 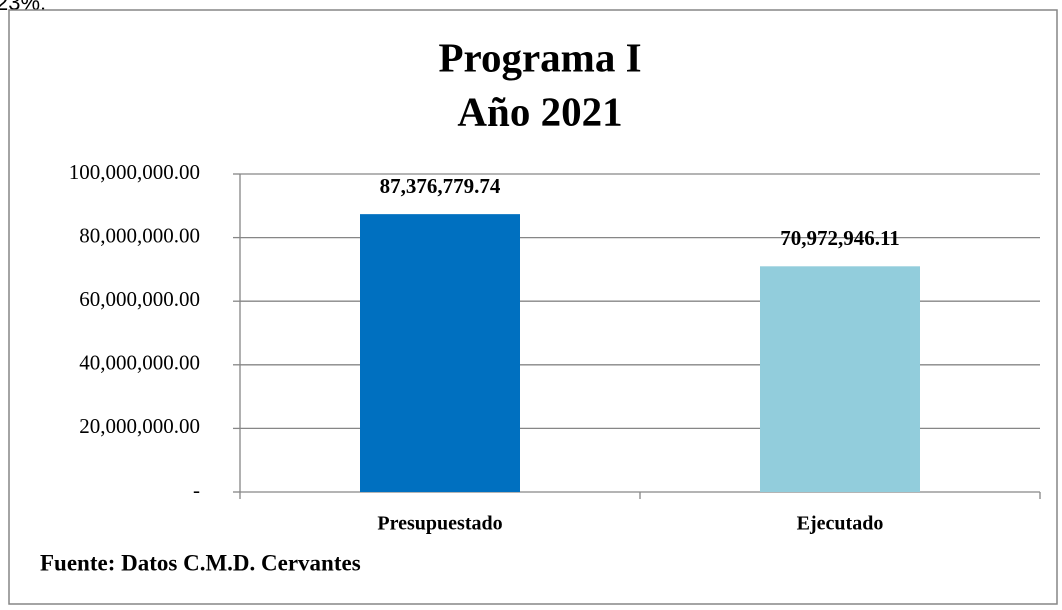 What do you see at coordinates (139, 363) in the screenshot?
I see `y-tick-label: 40,000,000.00` at bounding box center [139, 363].